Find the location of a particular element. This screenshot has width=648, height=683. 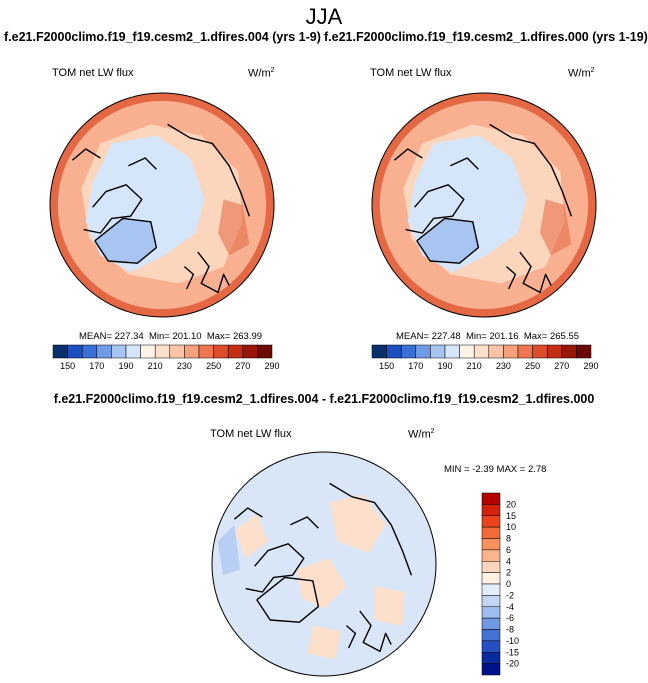

stats-max-left: Max= 263.99 is located at coordinates (234, 336).